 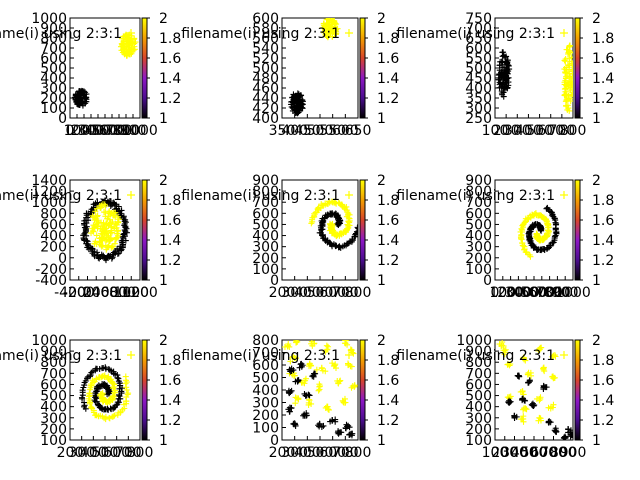 I want to click on x-tick-label: 200, so click(x=282, y=453).